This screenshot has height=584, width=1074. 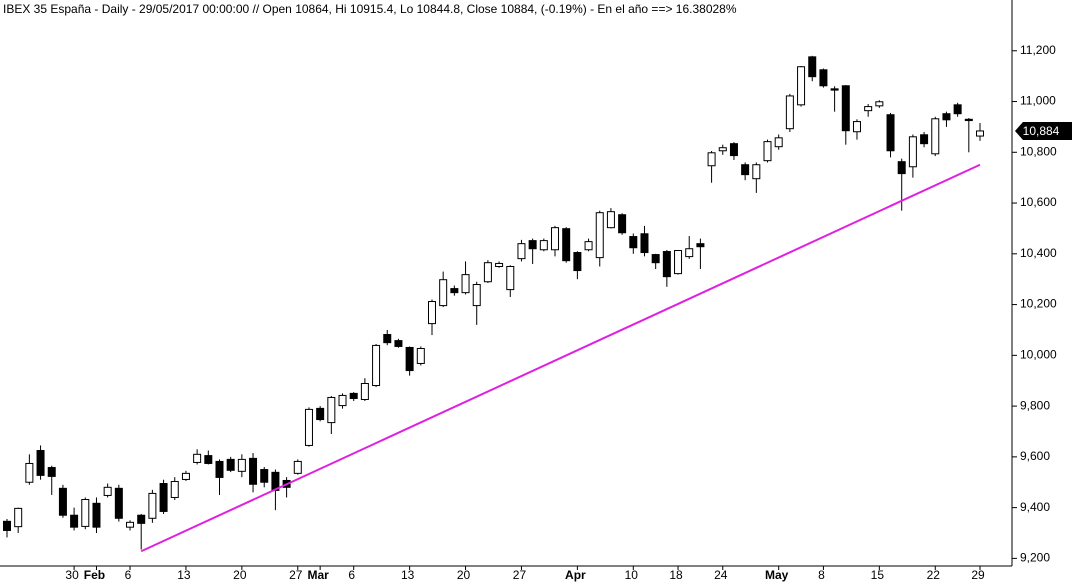 What do you see at coordinates (94, 575) in the screenshot?
I see `x-tick-label: Feb` at bounding box center [94, 575].